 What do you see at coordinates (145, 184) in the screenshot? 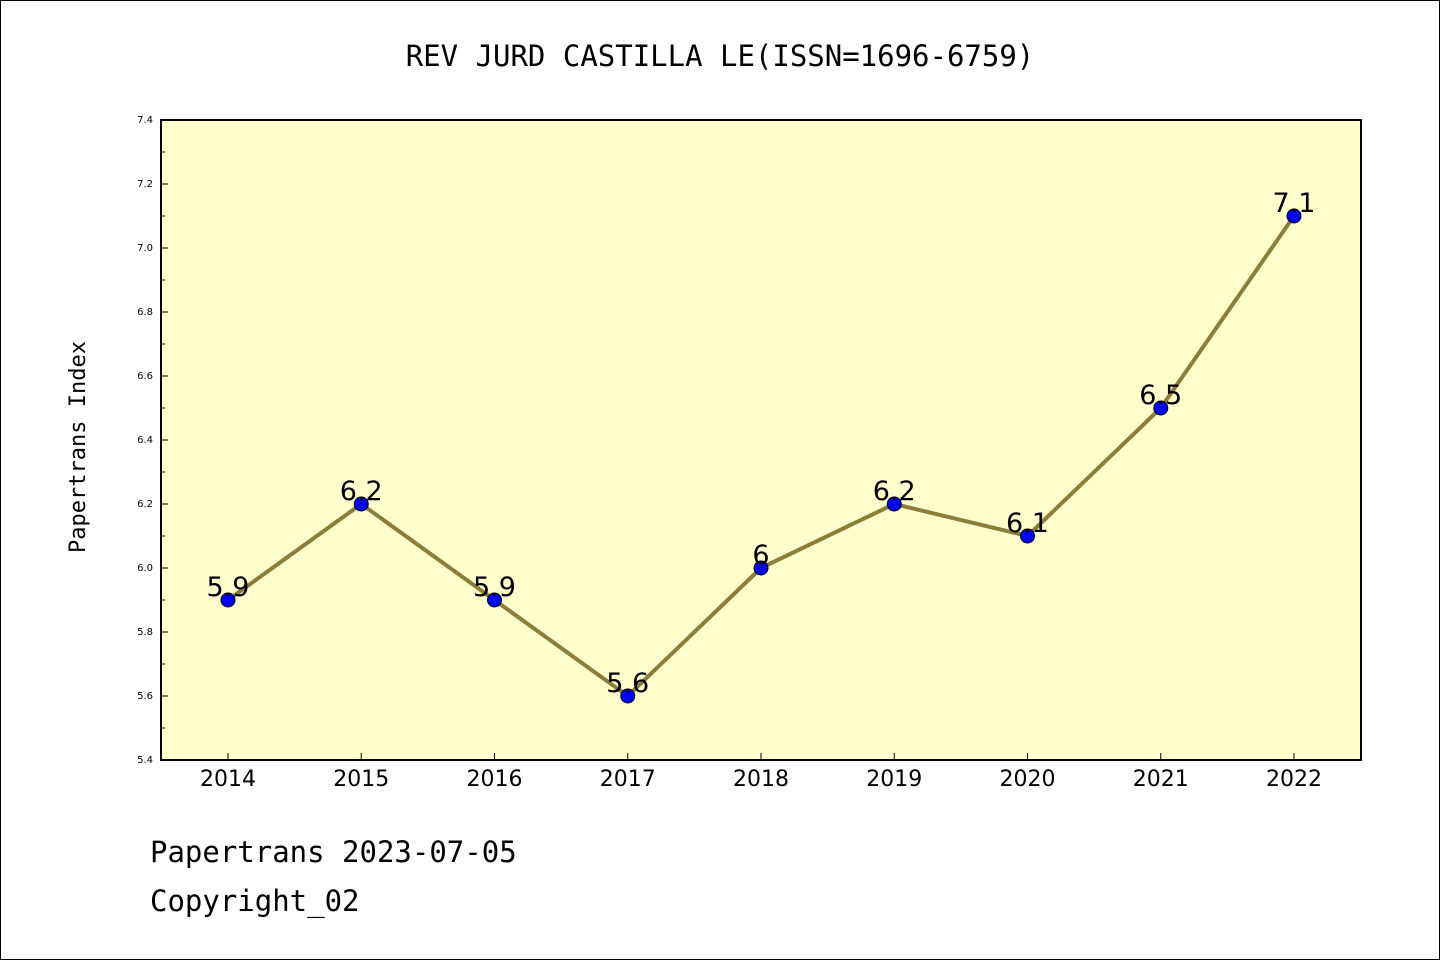
I see `y-tick-label: 7.2` at bounding box center [145, 184].